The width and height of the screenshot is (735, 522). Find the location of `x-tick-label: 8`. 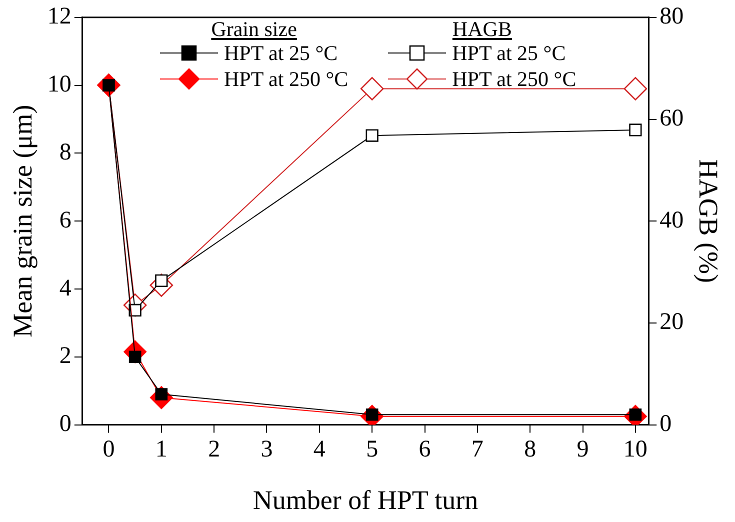

x-tick-label: 8 is located at coordinates (530, 449).